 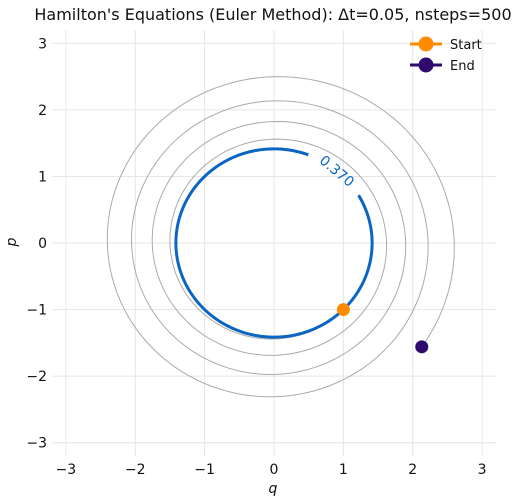 What do you see at coordinates (36, 377) in the screenshot?
I see `y-tick-label: −2` at bounding box center [36, 377].